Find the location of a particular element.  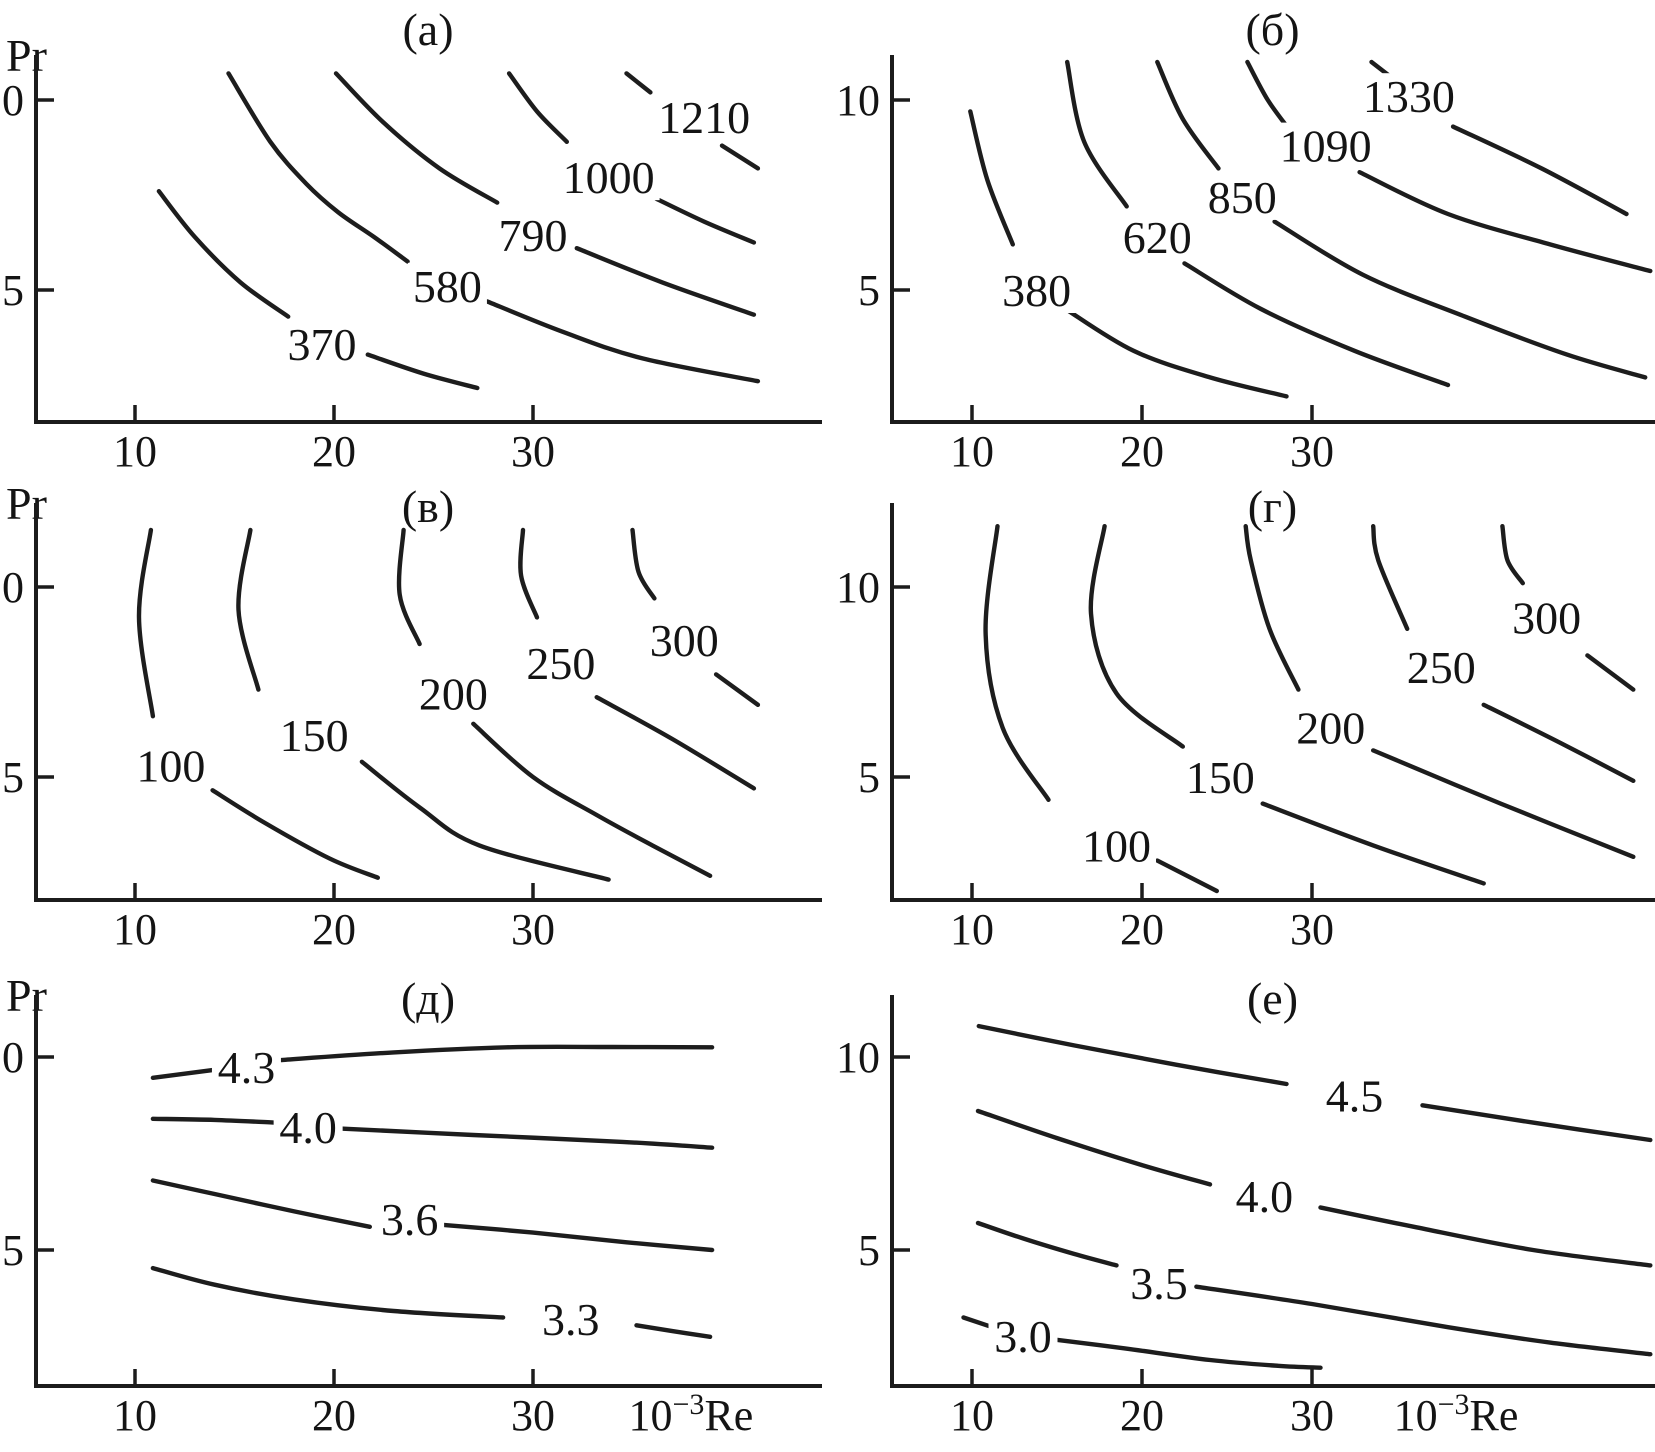

panel-title: (д) is located at coordinates (428, 998).